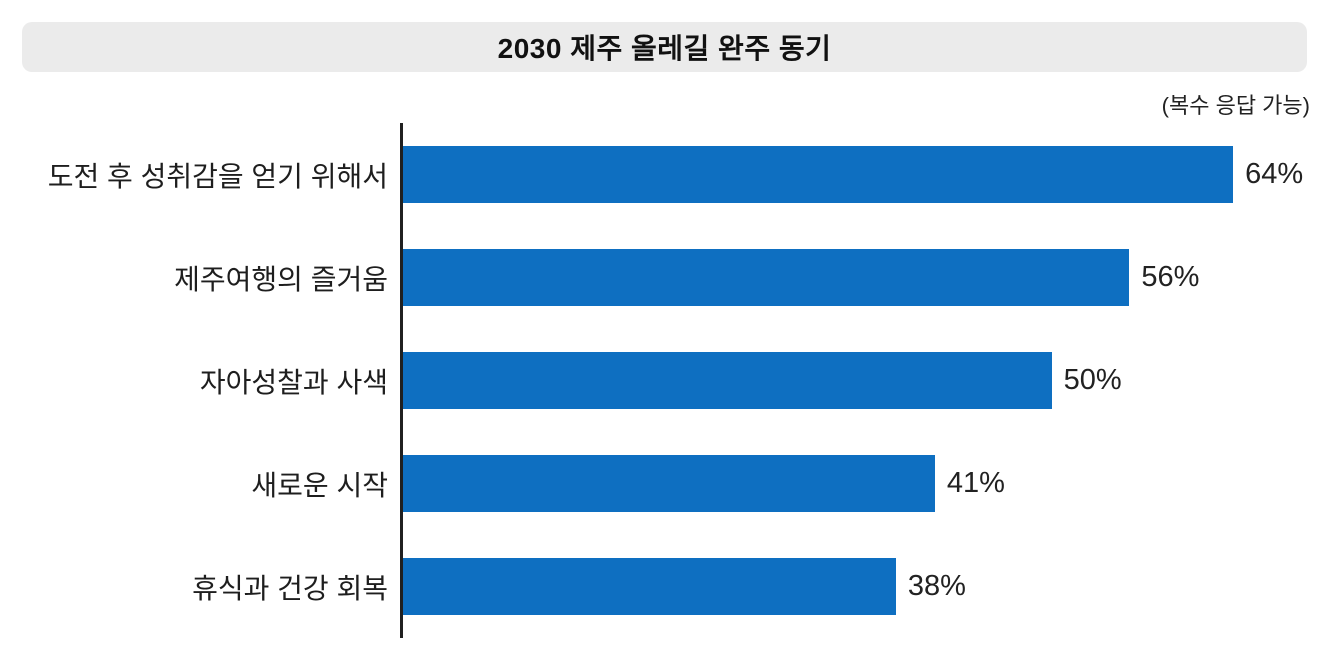 The height and width of the screenshot is (669, 1335). What do you see at coordinates (217, 176) in the screenshot?
I see `bar-label: 도전 후 성취감을 얻기 위해서` at bounding box center [217, 176].